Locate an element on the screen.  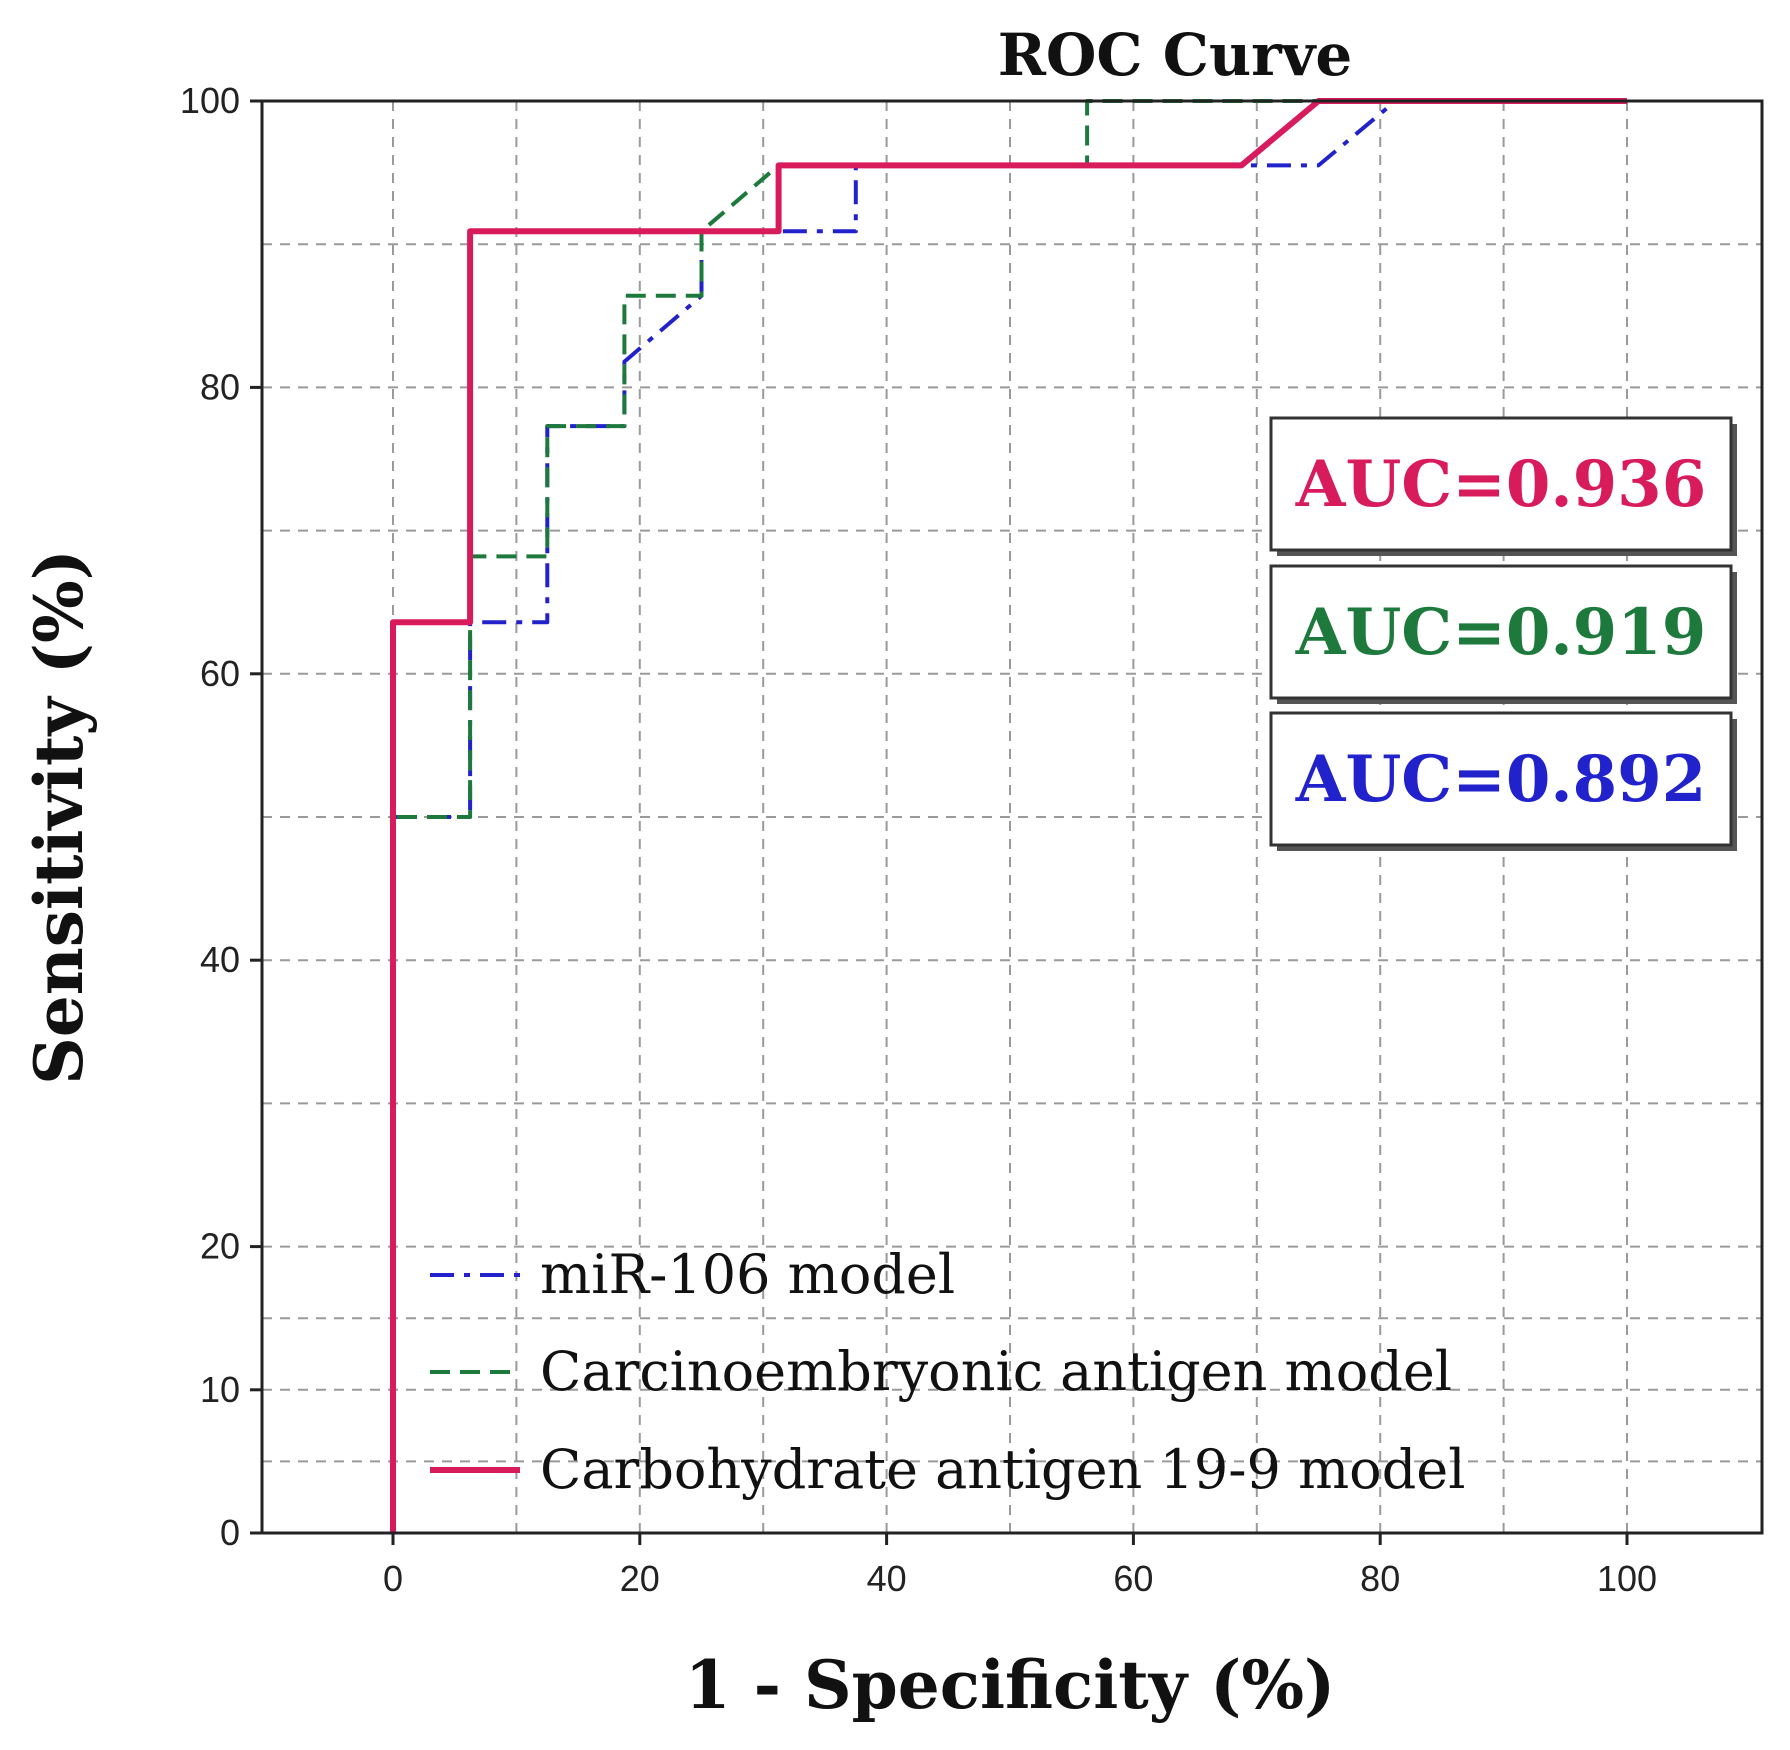
auc-label: AUC=0.919 is located at coordinates (1500, 632).